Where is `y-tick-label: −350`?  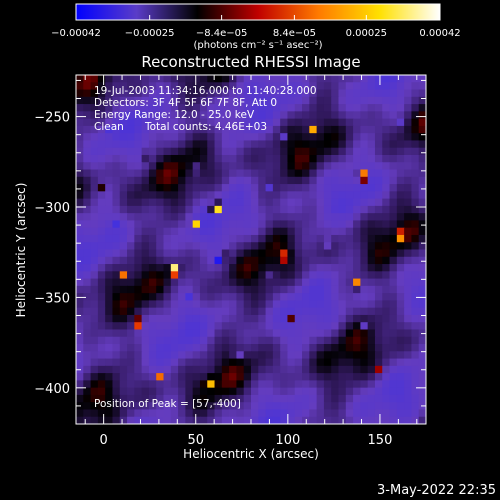
y-tick-label: −350 is located at coordinates (52, 298).